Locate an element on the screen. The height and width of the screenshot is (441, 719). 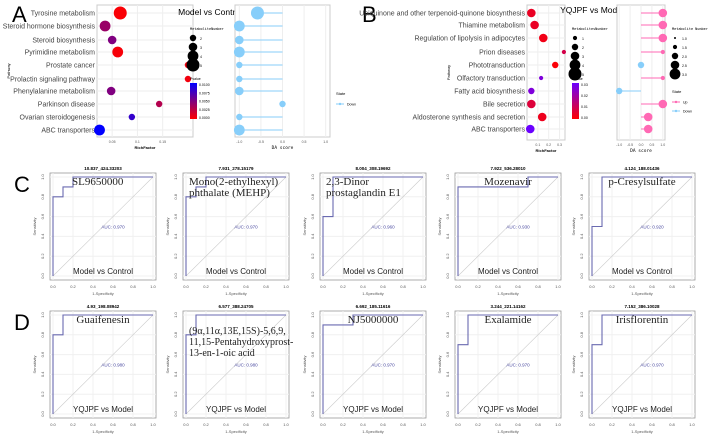
size-legend-label: 1.5 is located at coordinates (684, 48).